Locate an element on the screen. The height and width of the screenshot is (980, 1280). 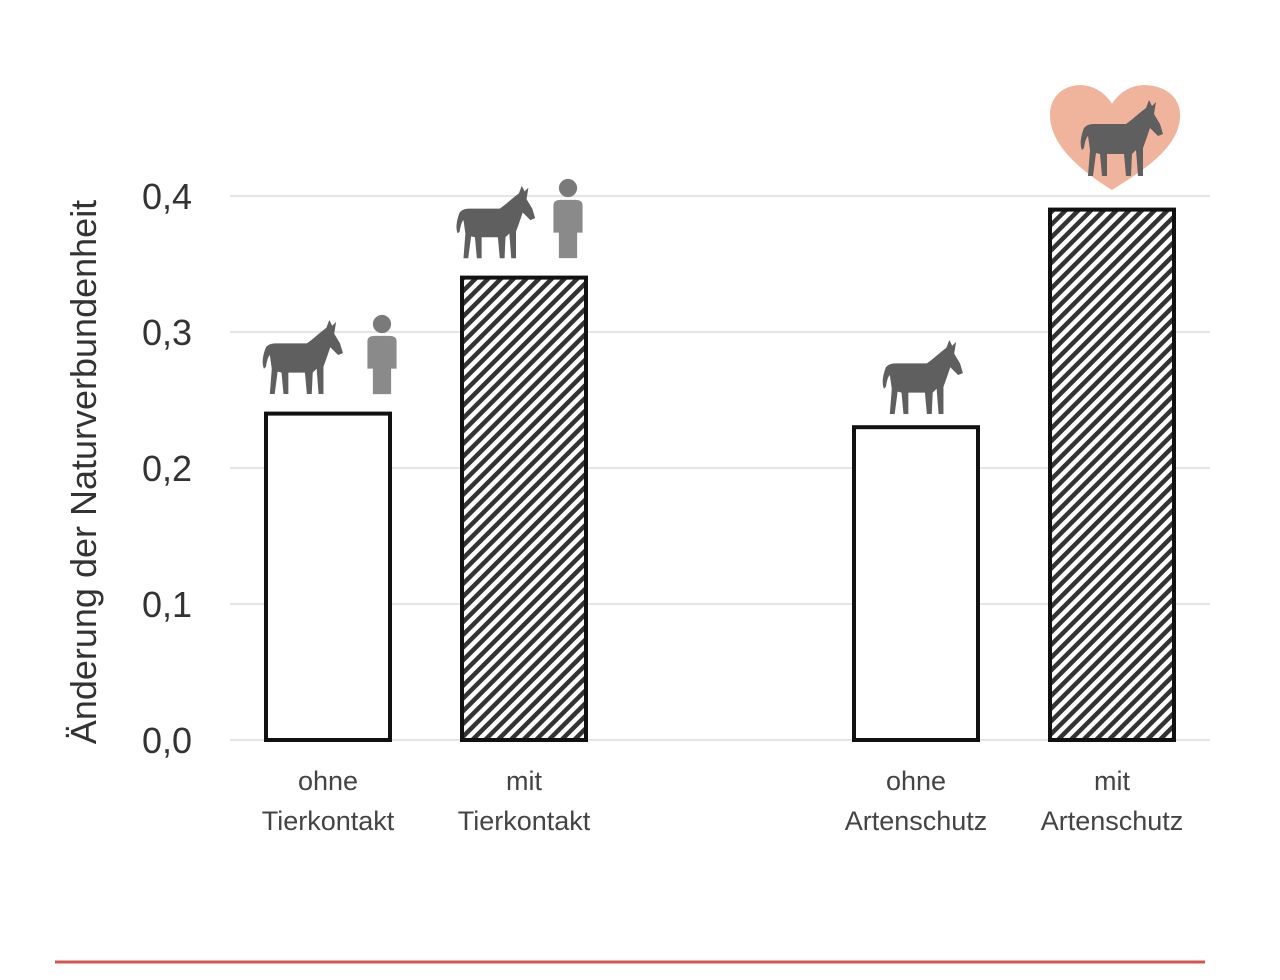
bar-ohne-artenschutz is located at coordinates (916, 583).